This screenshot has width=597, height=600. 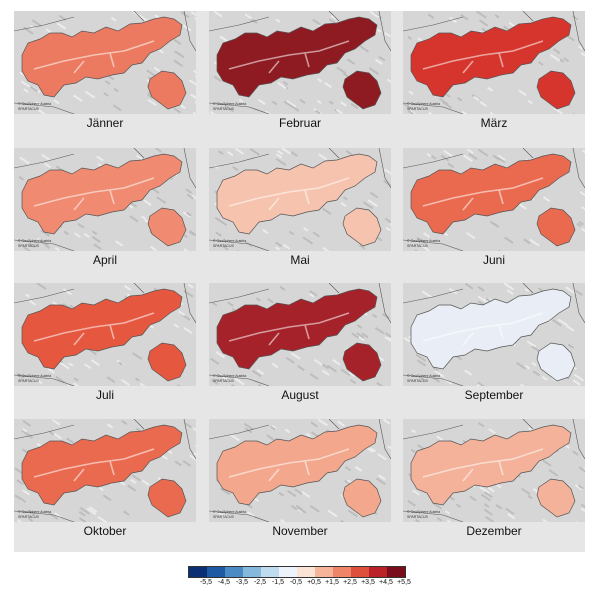 I want to click on legend-tick-label: -0,5, so click(x=296, y=582).